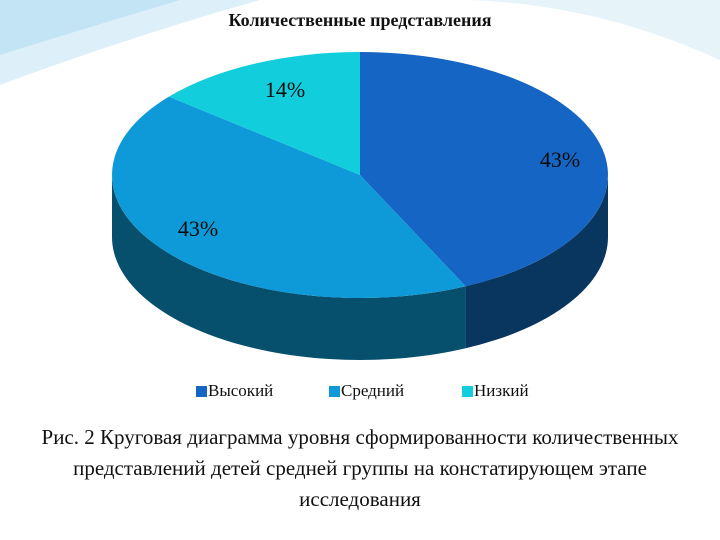  I want to click on legend-item-high: Высокий, so click(234, 391).